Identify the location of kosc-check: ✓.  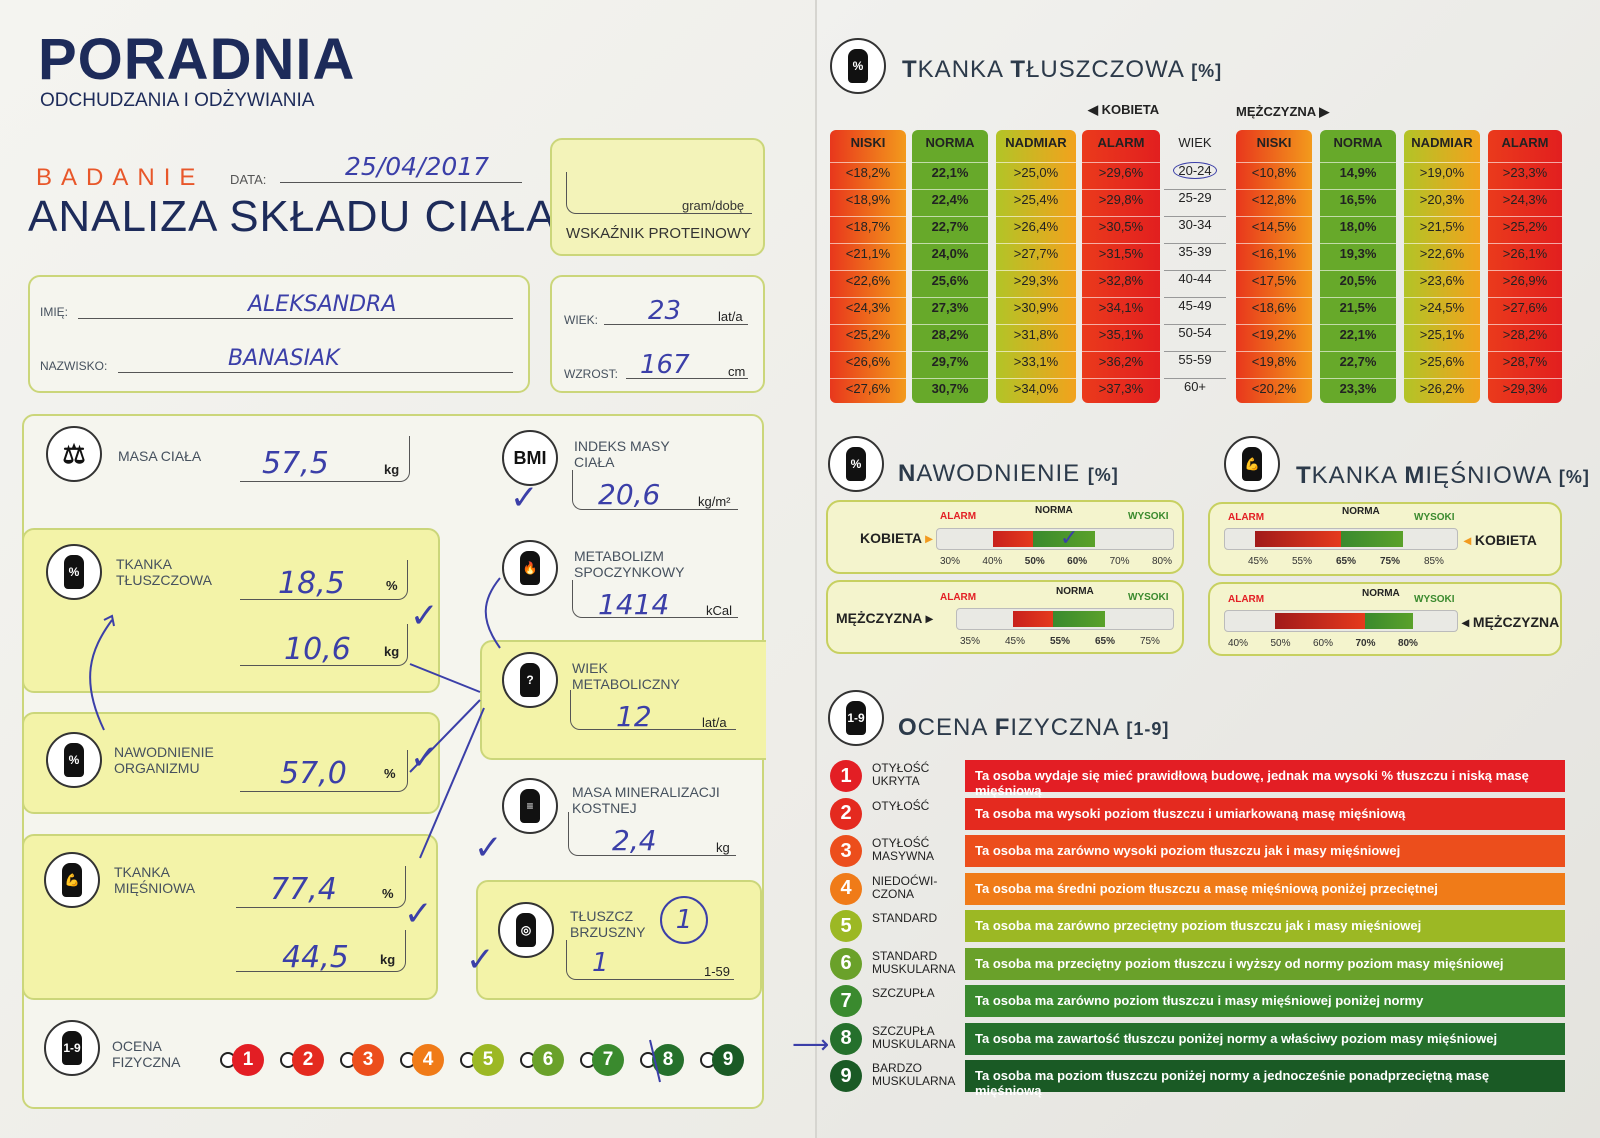
(488, 848).